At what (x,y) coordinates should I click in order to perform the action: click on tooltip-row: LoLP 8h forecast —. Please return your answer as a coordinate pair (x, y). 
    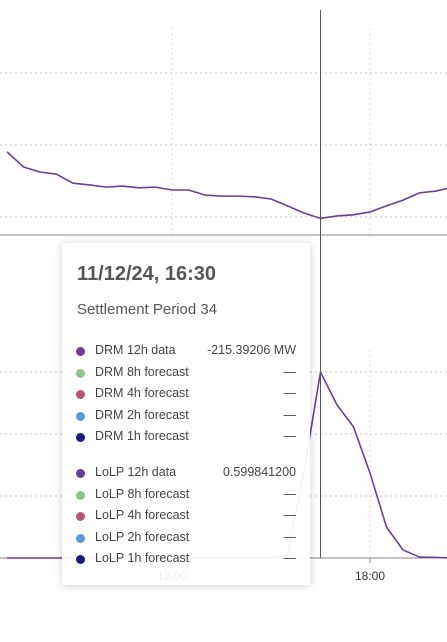
    Looking at the image, I should click on (186, 496).